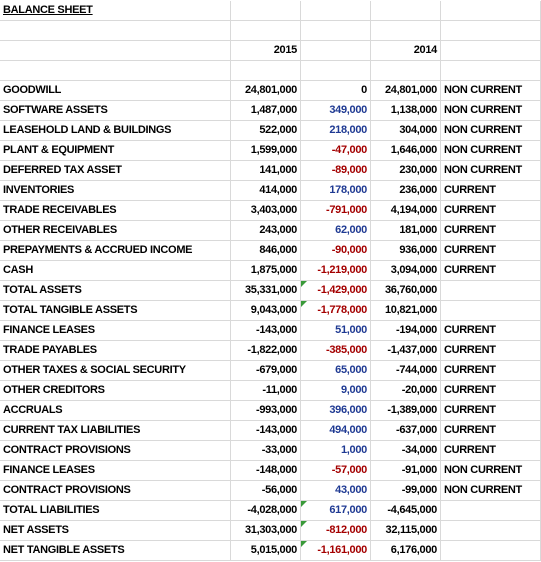 The image size is (541, 562). What do you see at coordinates (115, 211) in the screenshot?
I see `row-label: TRADE RECEIVABLES` at bounding box center [115, 211].